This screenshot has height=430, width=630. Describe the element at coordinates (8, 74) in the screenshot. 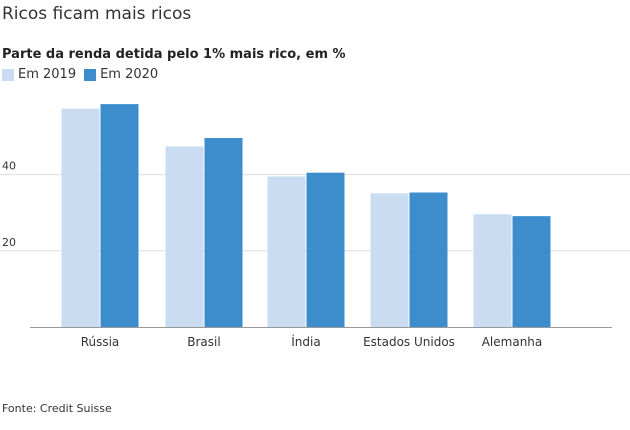

I see `legend-swatch-2019` at that location.